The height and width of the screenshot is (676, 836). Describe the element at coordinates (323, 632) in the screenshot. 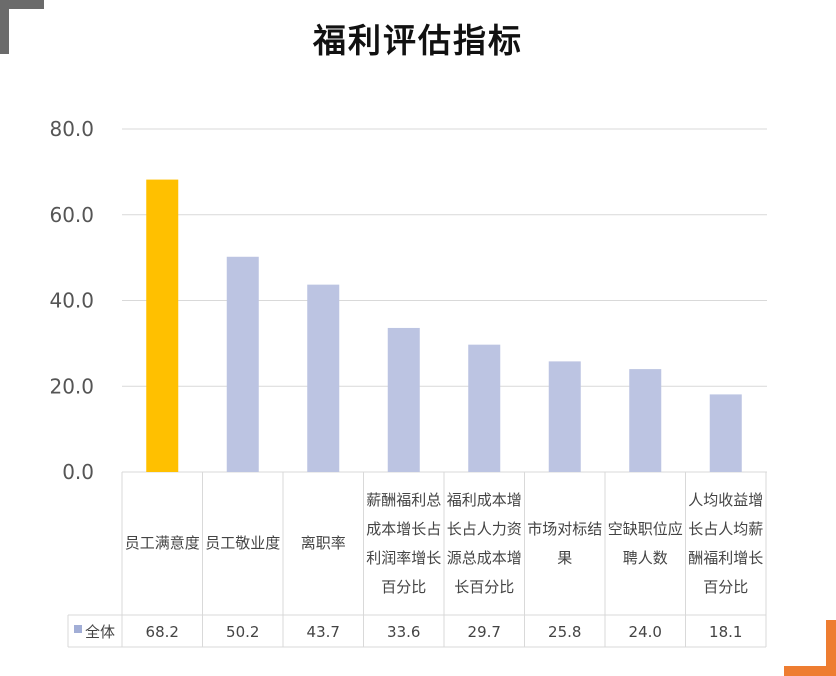

I see `data-label: 43.7` at that location.